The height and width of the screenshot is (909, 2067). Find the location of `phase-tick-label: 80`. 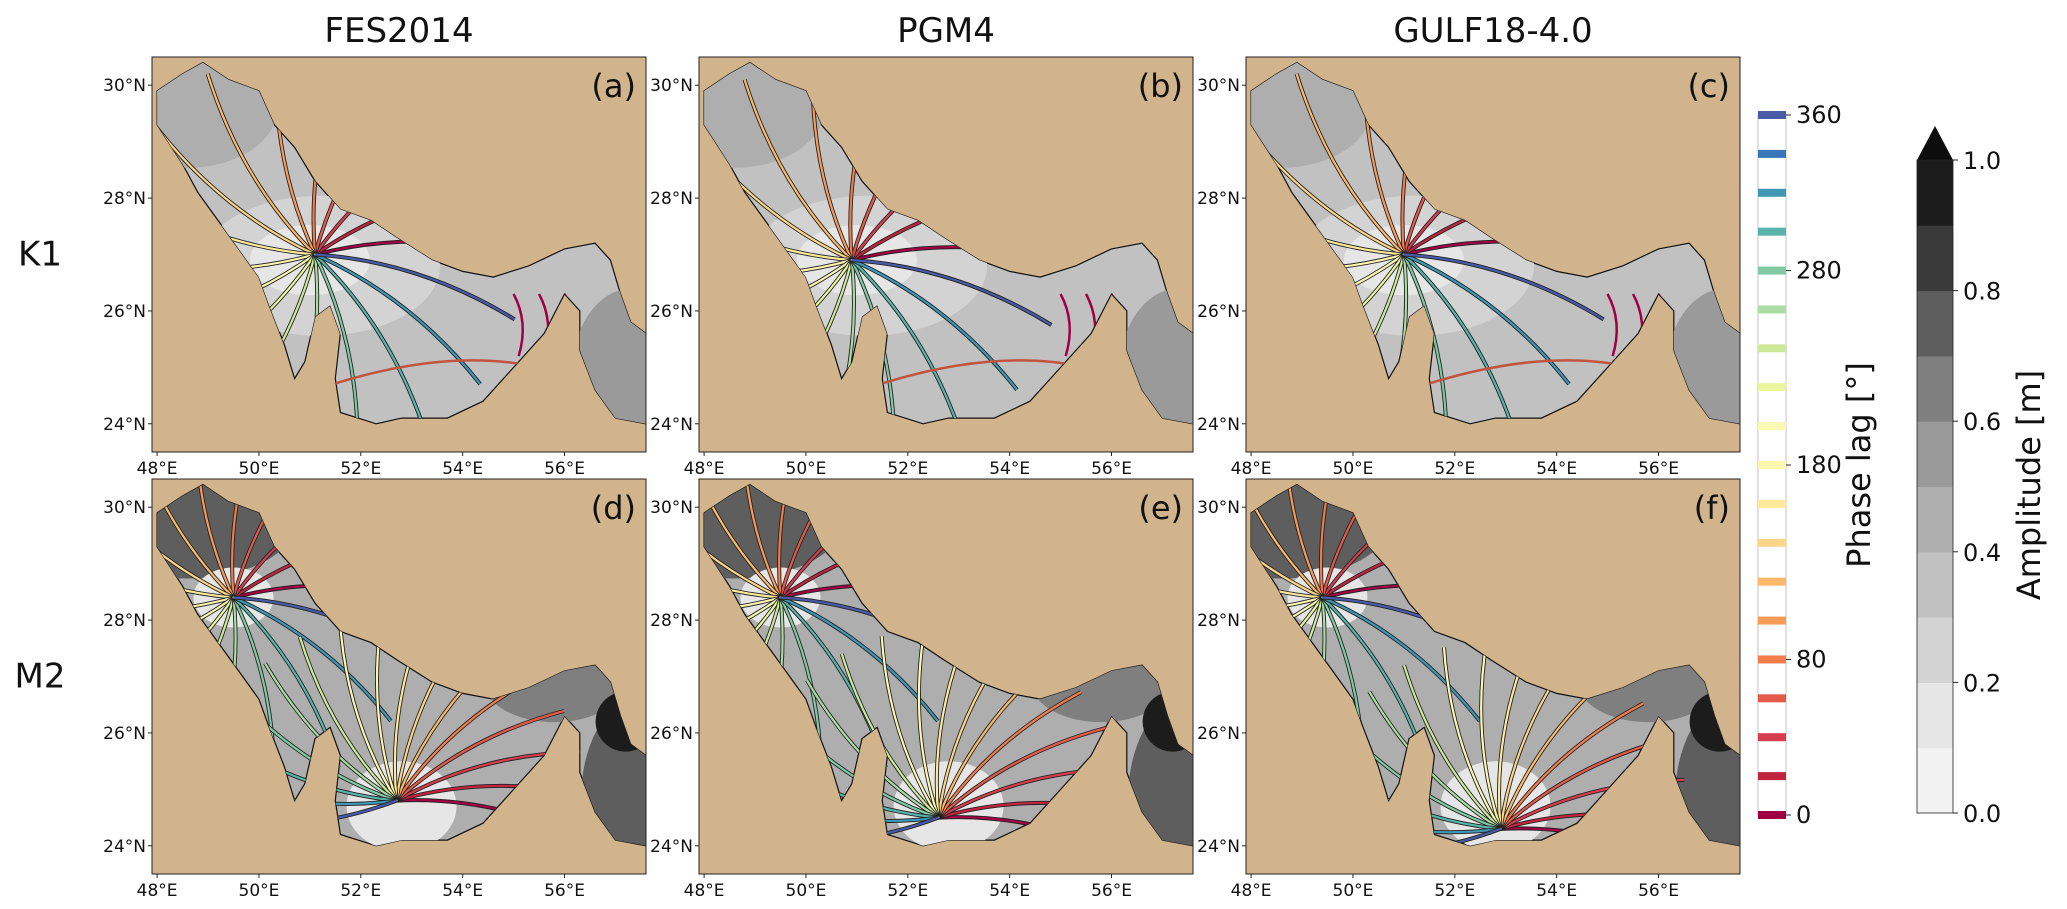

phase-tick-label: 80 is located at coordinates (1811, 659).